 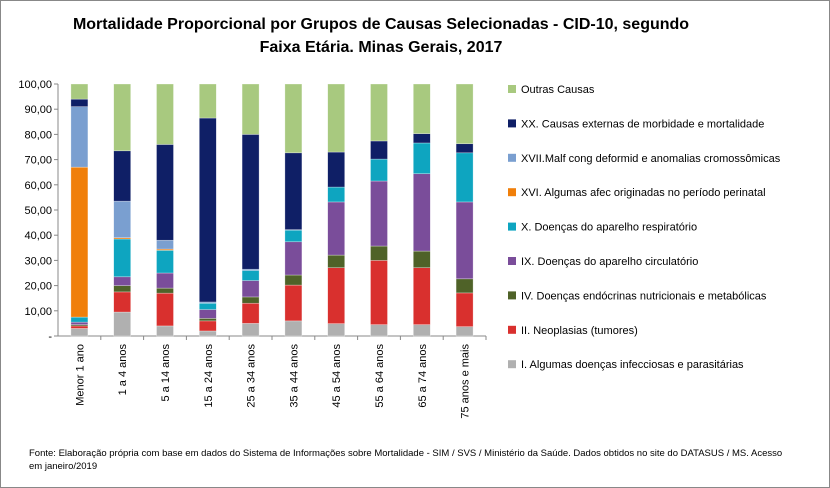 What do you see at coordinates (609, 228) in the screenshot?
I see `legend-label: X. Doenças do aparelho respiratório` at bounding box center [609, 228].